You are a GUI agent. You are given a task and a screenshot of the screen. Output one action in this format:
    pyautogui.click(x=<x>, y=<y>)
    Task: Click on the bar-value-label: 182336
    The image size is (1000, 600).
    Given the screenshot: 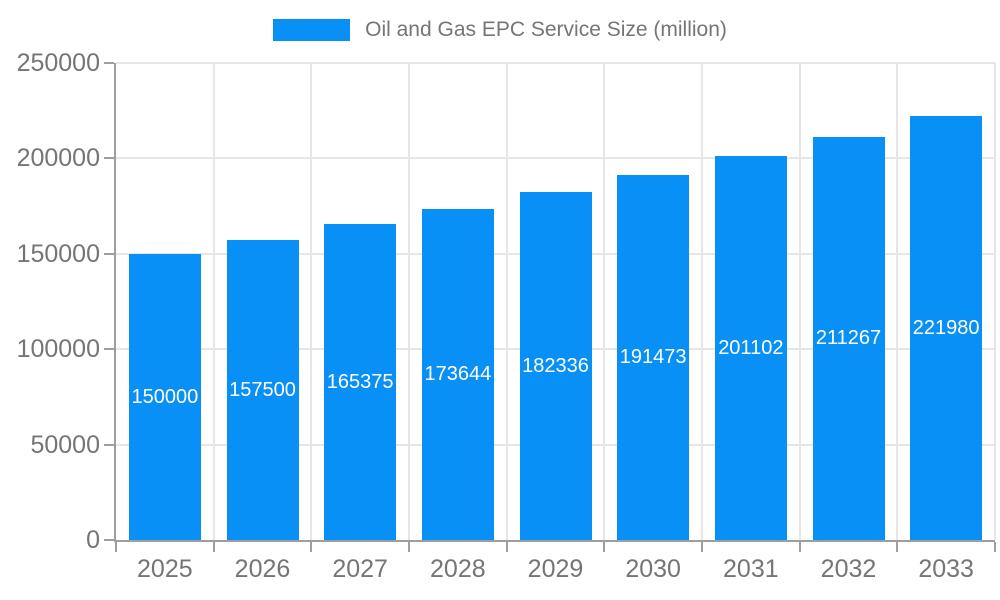 What is the action you would take?
    pyautogui.click(x=555, y=366)
    